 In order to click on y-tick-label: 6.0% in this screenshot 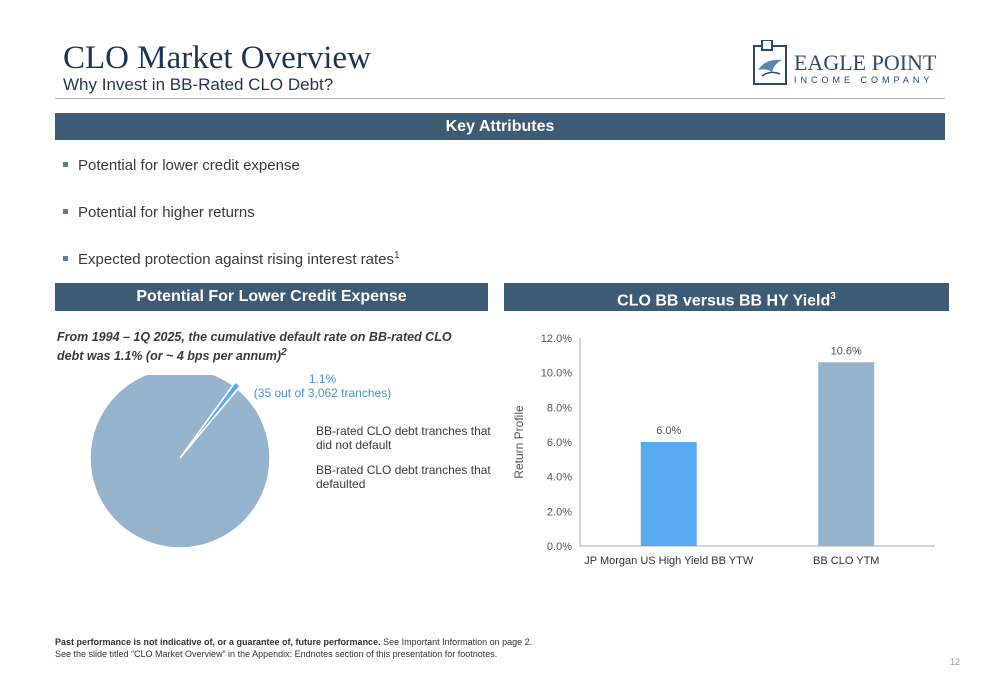, I will do `click(559, 443)`.